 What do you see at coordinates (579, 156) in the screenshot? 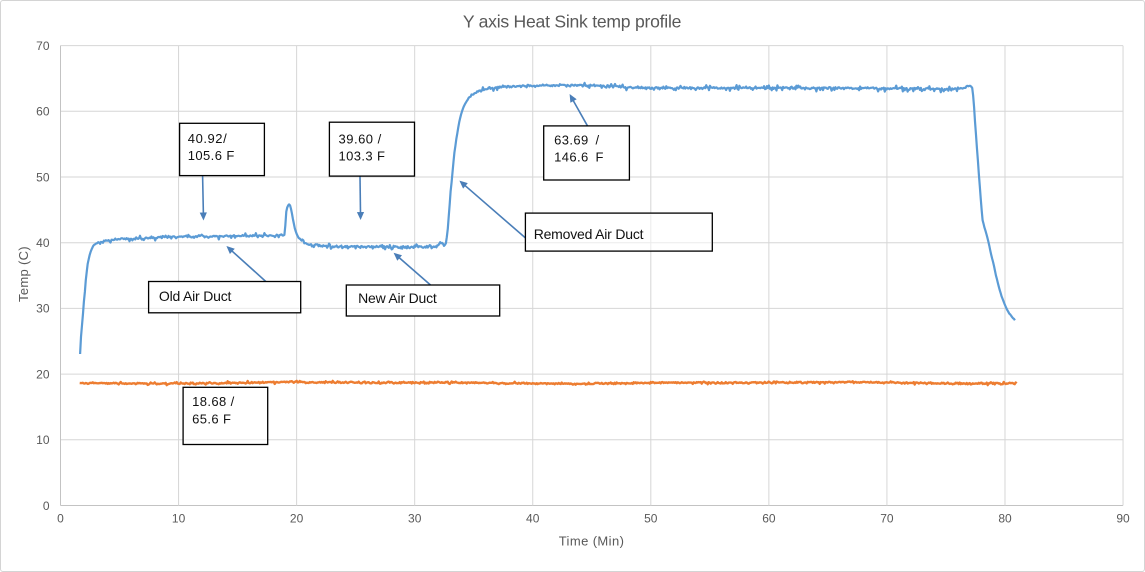
I see `svg-text: 146.6 F` at bounding box center [579, 156].